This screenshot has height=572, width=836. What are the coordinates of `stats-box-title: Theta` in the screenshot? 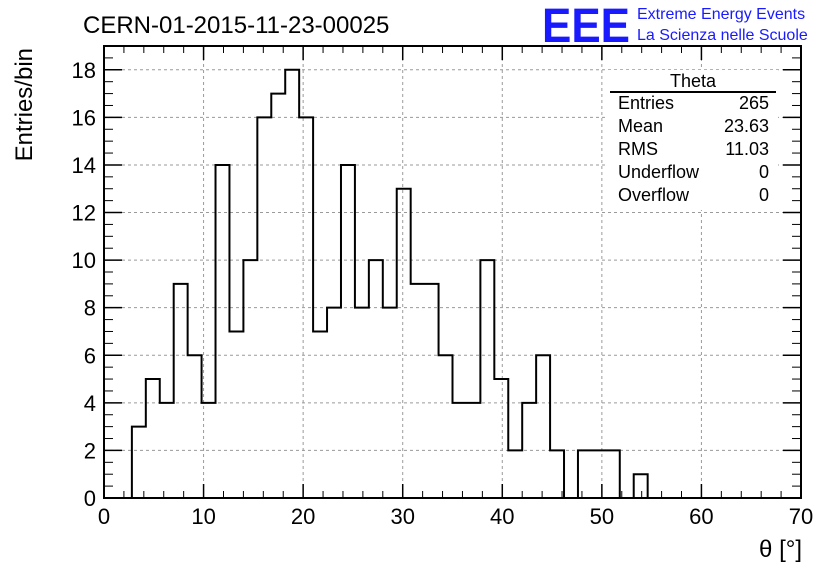 It's located at (693, 81).